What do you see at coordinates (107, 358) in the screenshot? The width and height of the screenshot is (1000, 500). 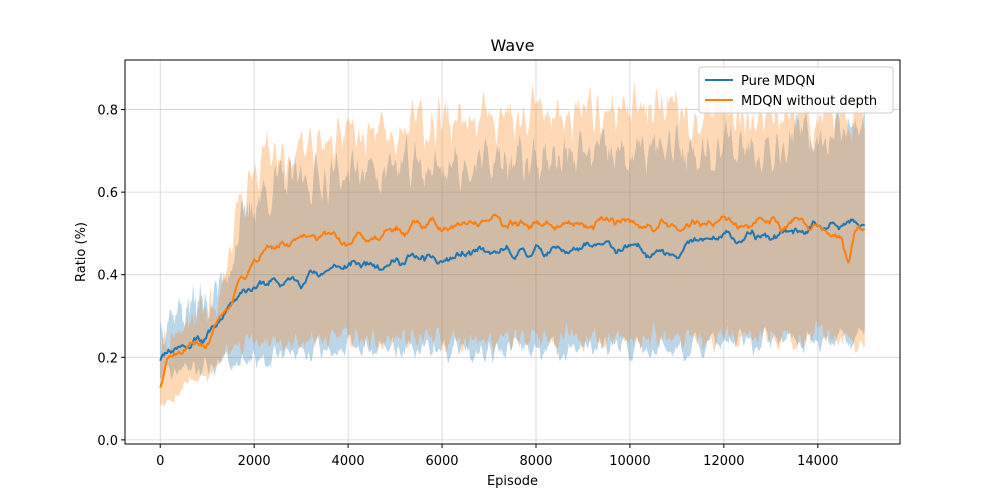 I see `y-tick-label: 0.2` at bounding box center [107, 358].